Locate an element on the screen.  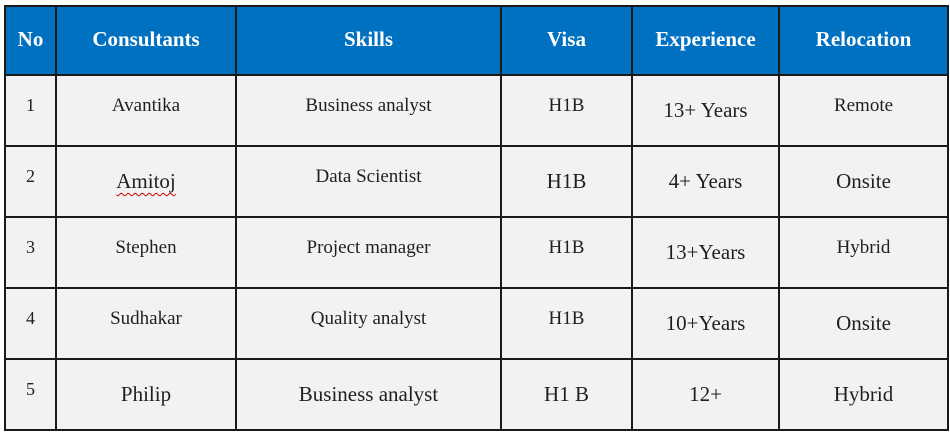
cell-skills: Data Scientist is located at coordinates (368, 181).